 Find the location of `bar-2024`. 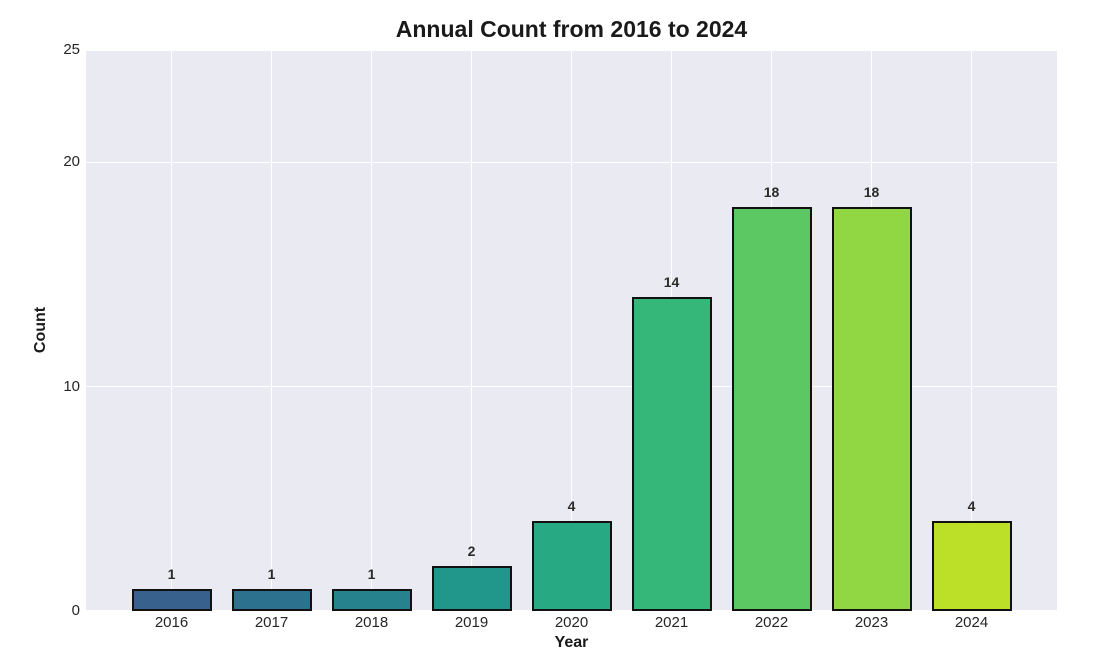

bar-2024 is located at coordinates (971, 566).